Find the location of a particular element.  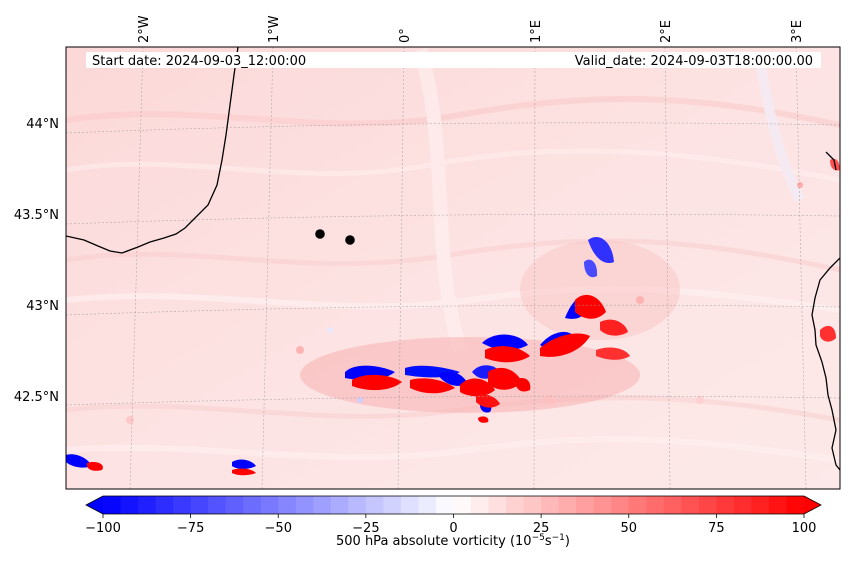

colorbar-tick-label: 0 is located at coordinates (453, 528).